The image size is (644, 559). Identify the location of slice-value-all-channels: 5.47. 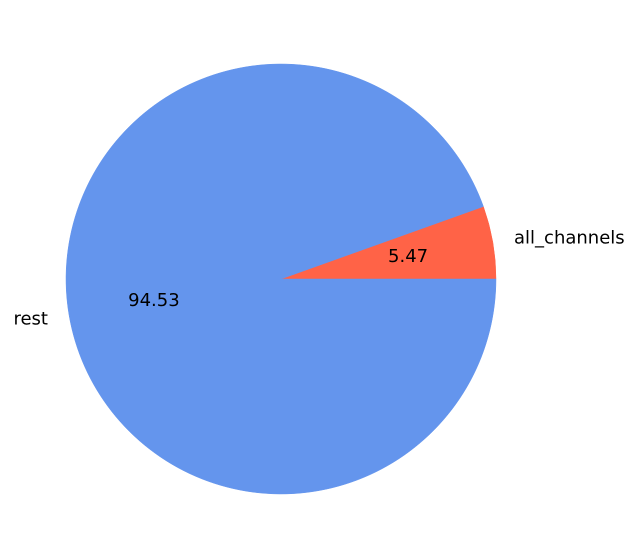
(408, 256).